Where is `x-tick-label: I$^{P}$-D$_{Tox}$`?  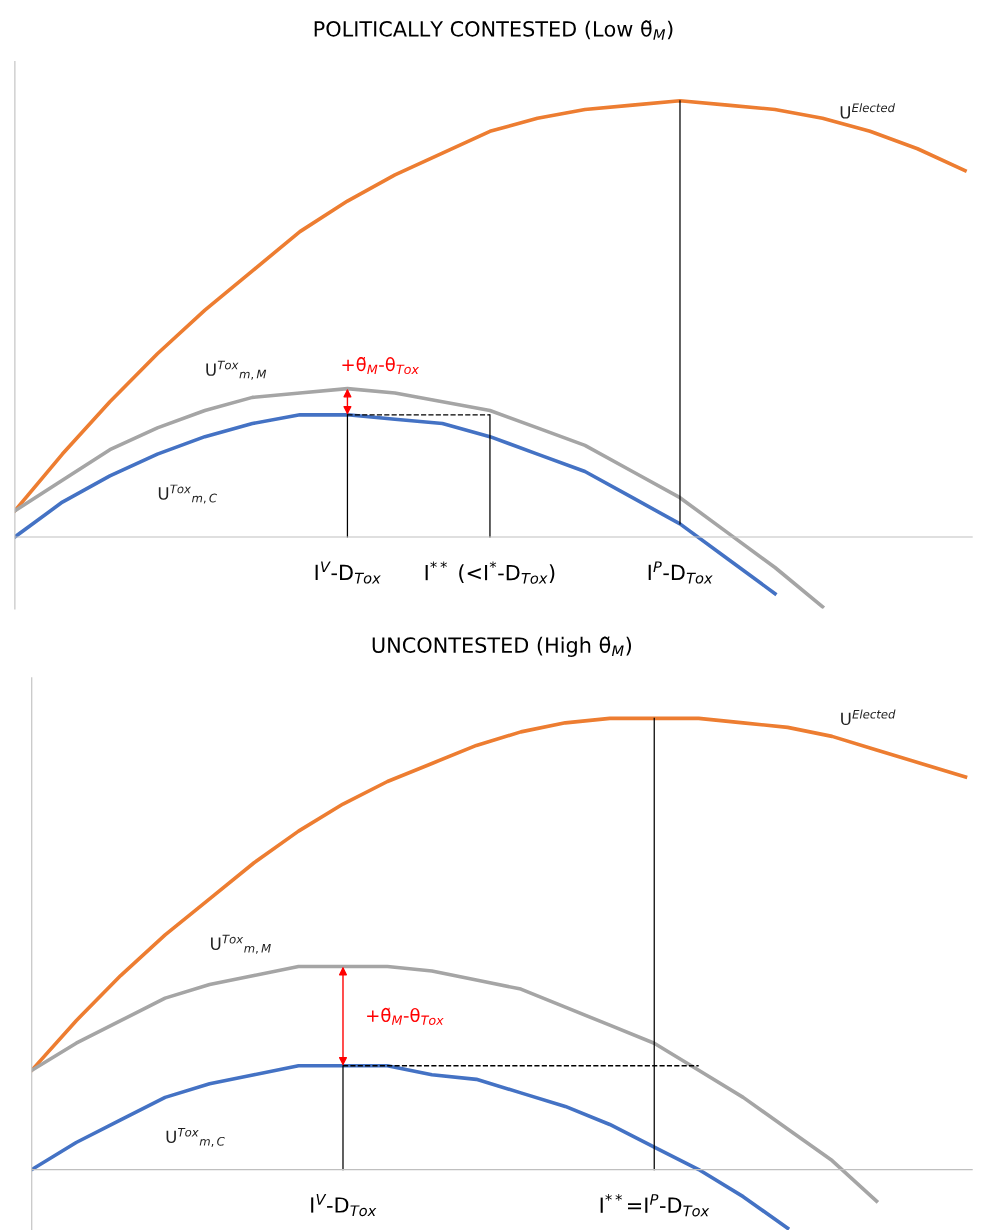 x-tick-label: I$^{P}$-D$_{Tox}$ is located at coordinates (680, 572).